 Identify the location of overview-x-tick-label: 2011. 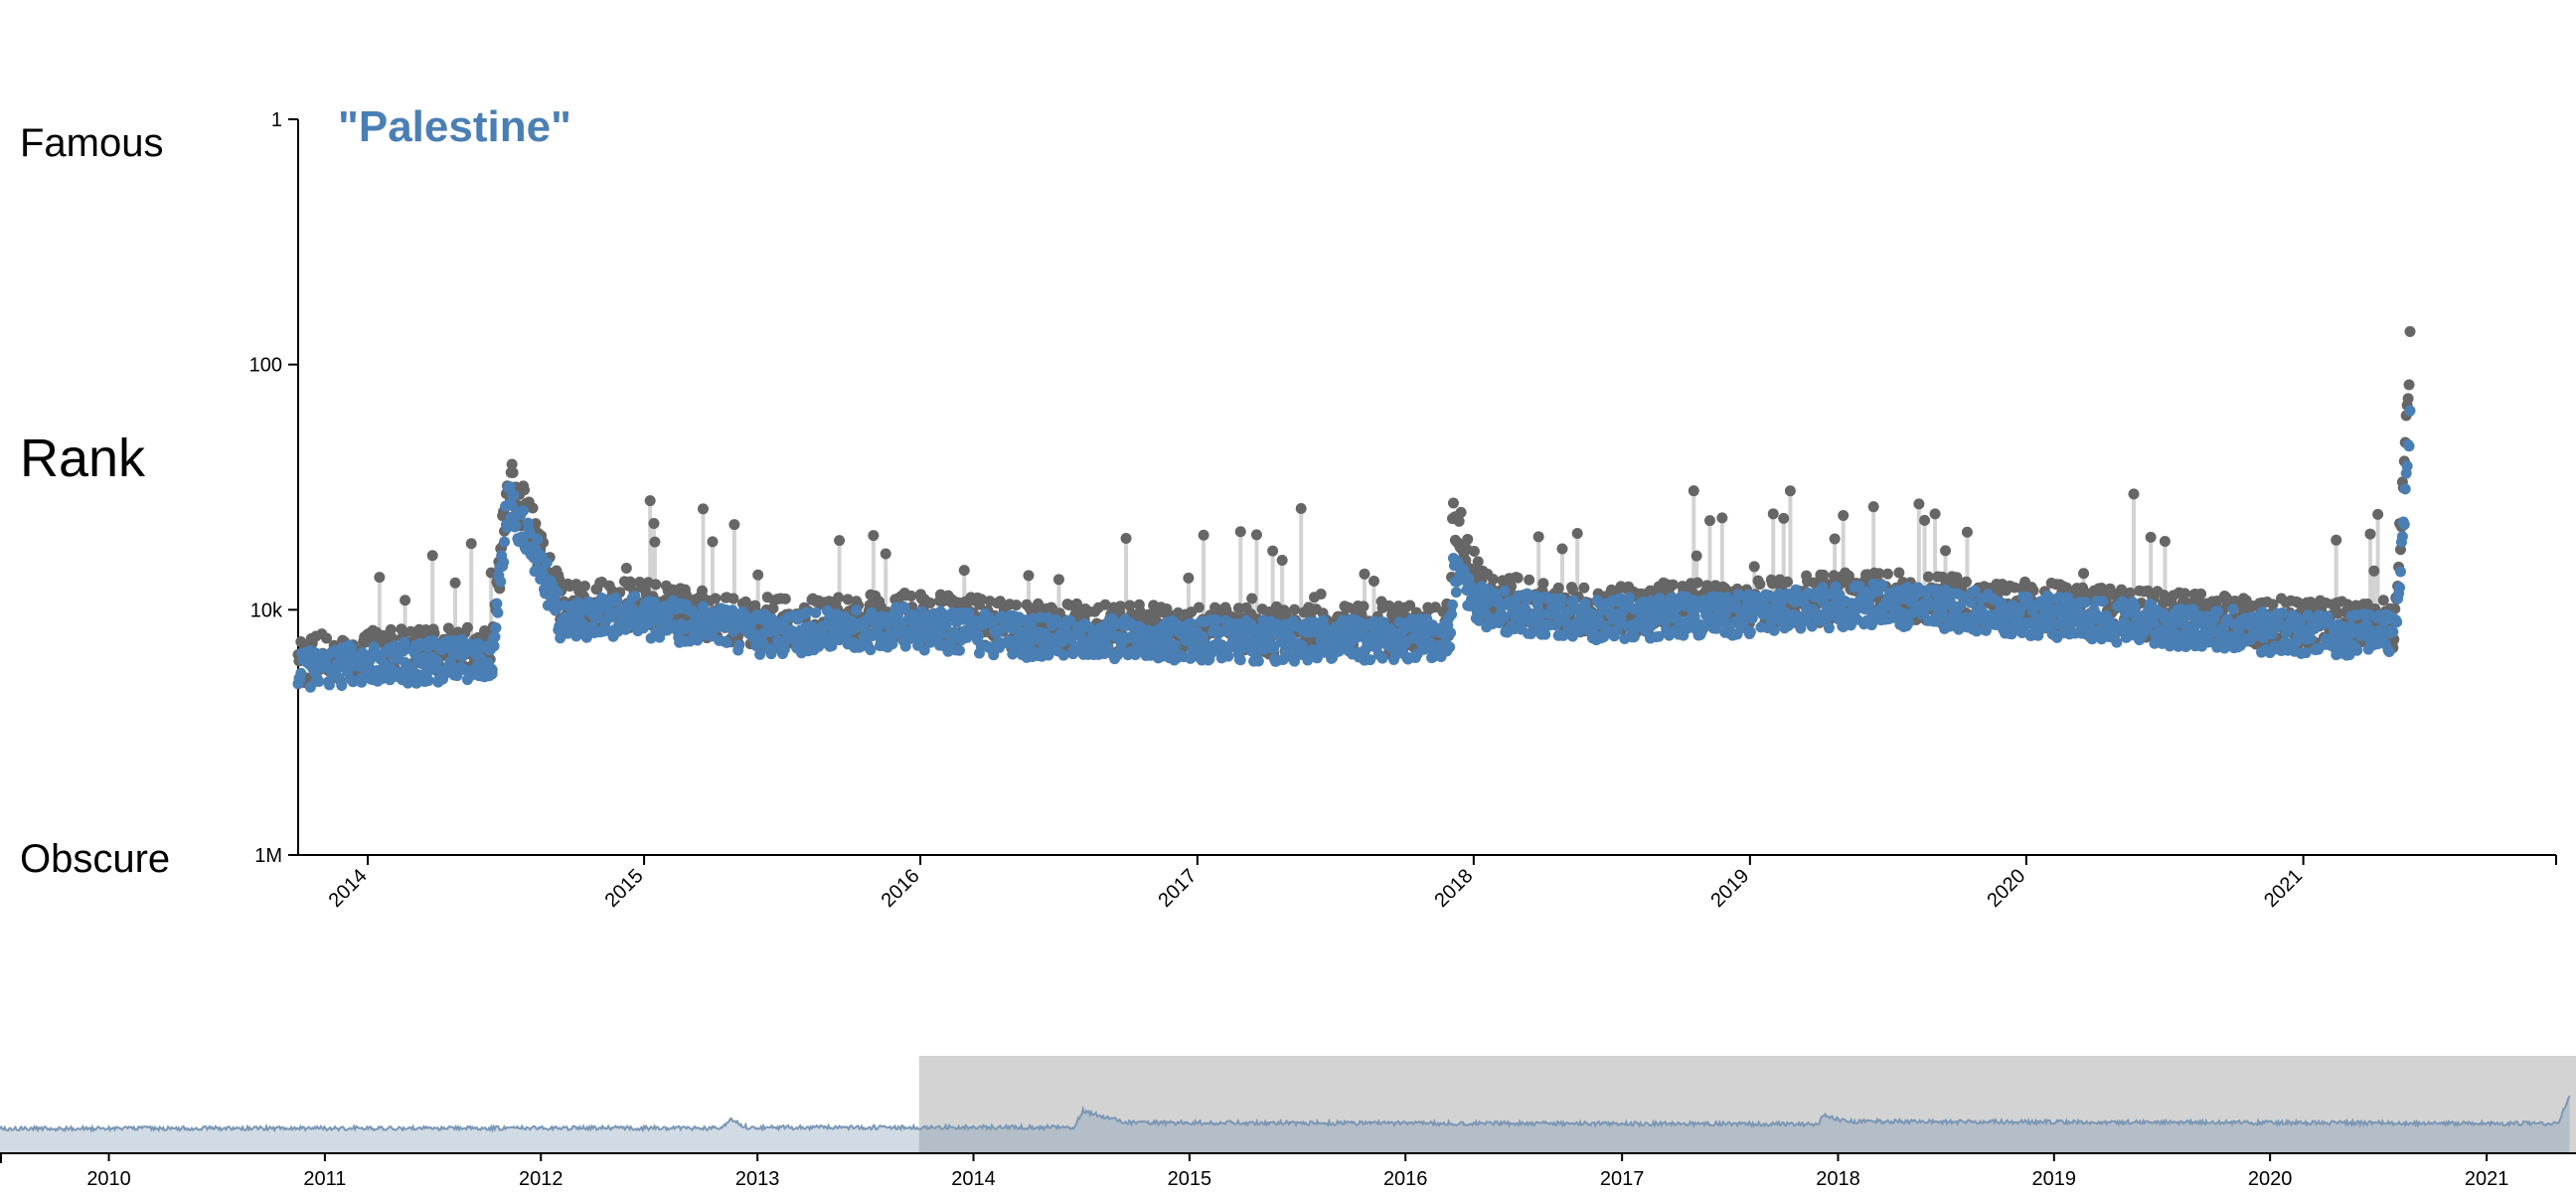
(324, 1179).